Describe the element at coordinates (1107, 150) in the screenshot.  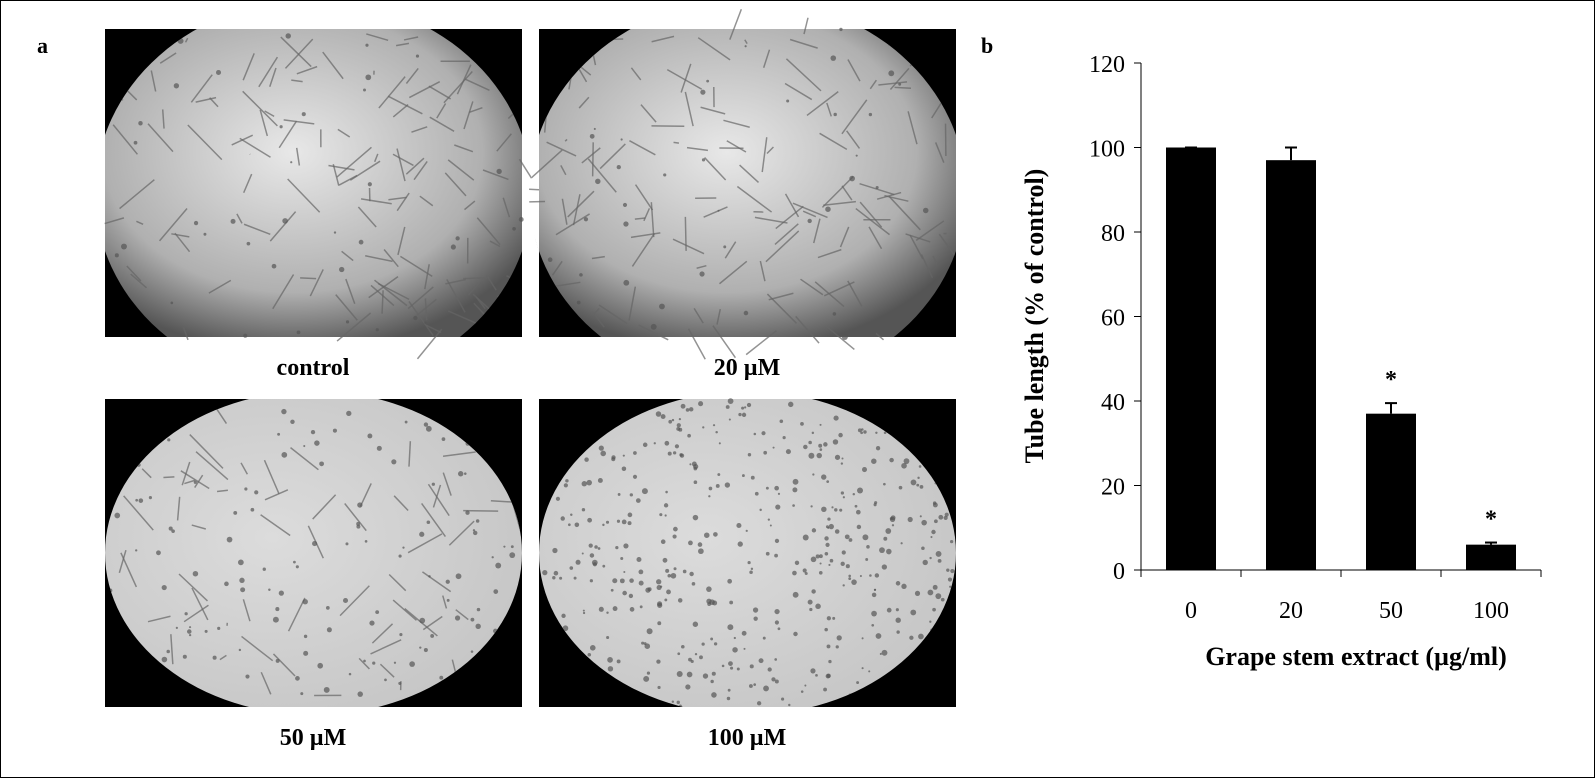
I see `y-tick-label: 100` at that location.